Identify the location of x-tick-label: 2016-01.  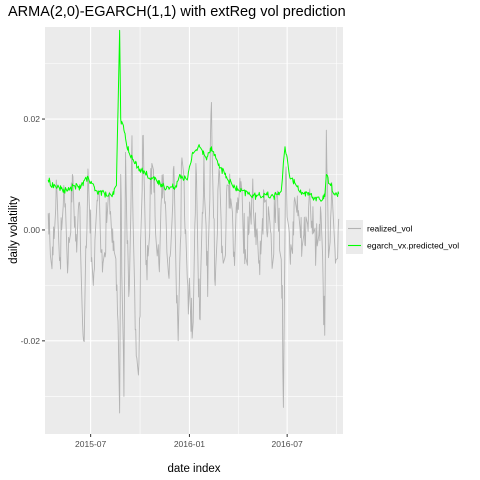
(189, 444).